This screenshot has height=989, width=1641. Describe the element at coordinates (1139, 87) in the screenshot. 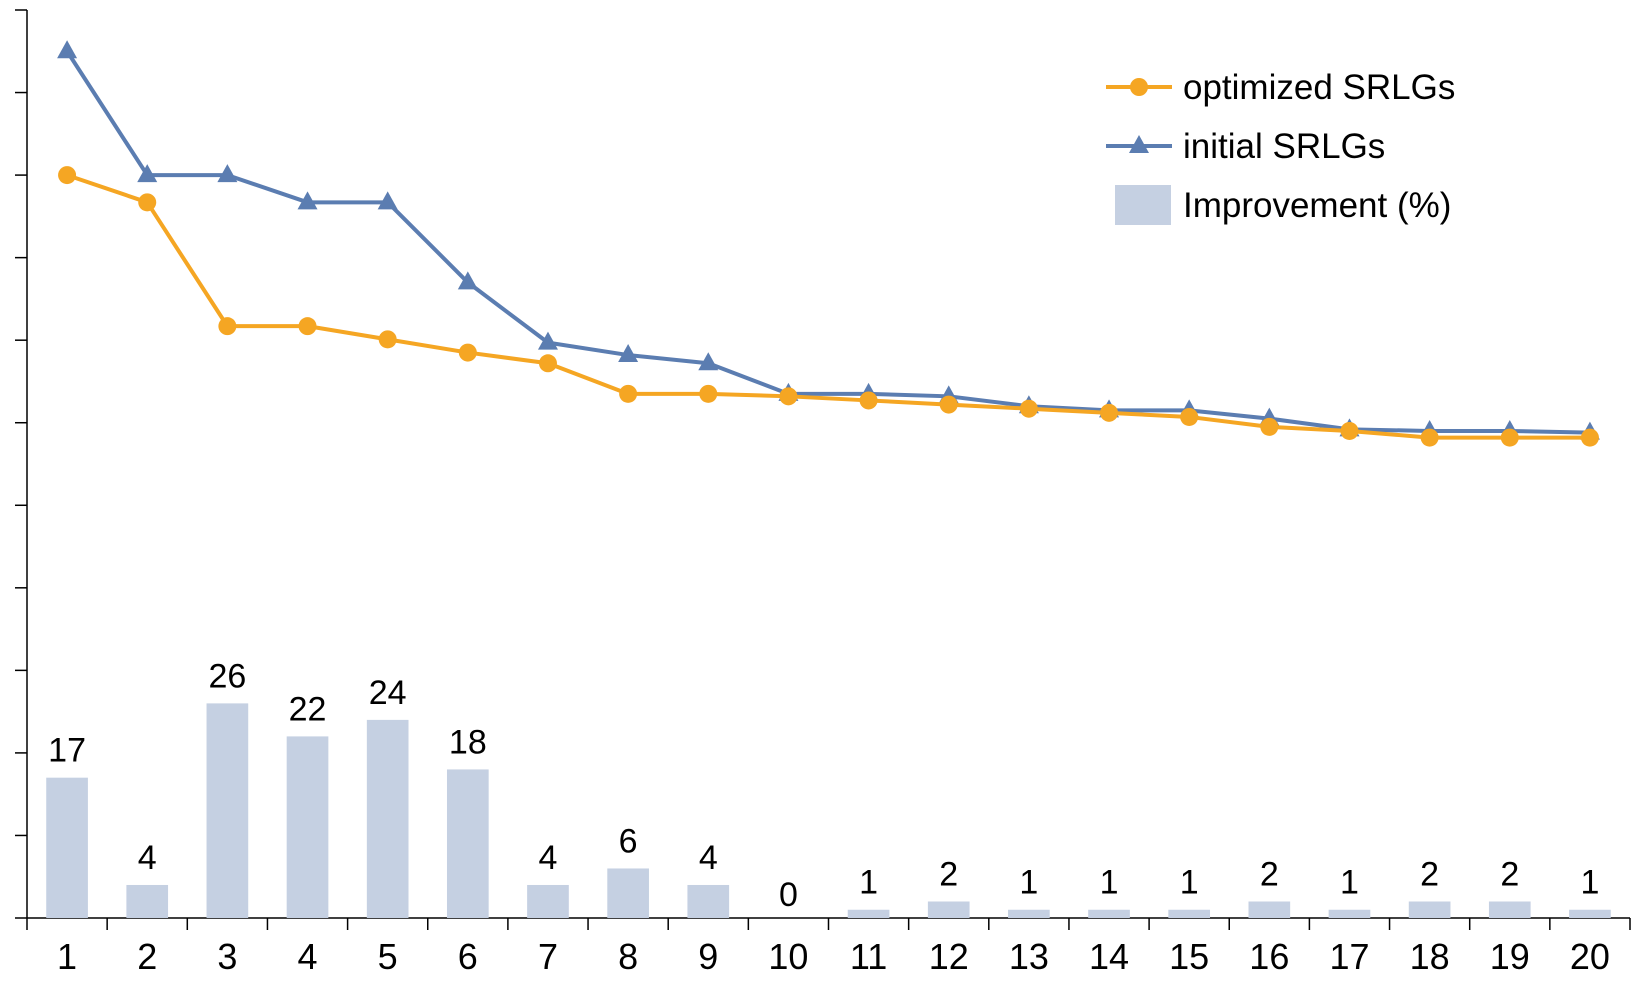

I see `legend-marker-optimized-srlgs` at that location.